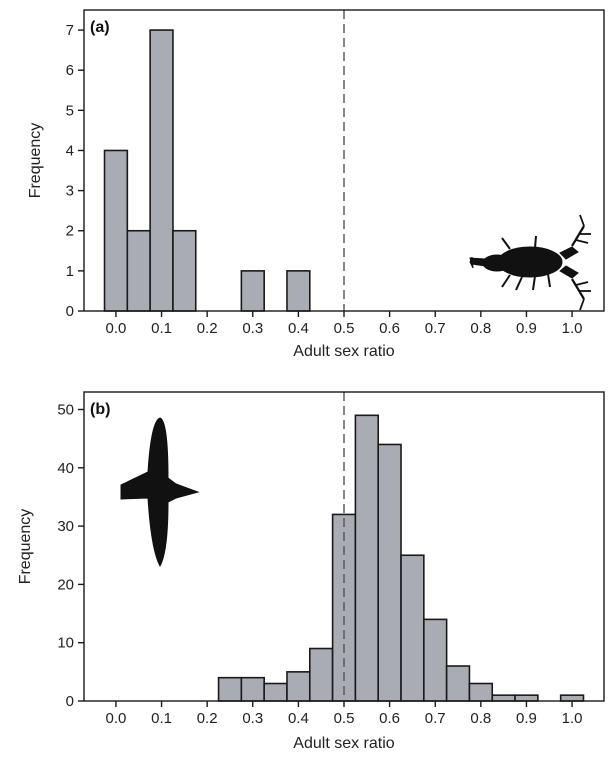 This screenshot has height=759, width=609. What do you see at coordinates (70, 191) in the screenshot?
I see `y-tick-label: 3` at bounding box center [70, 191].